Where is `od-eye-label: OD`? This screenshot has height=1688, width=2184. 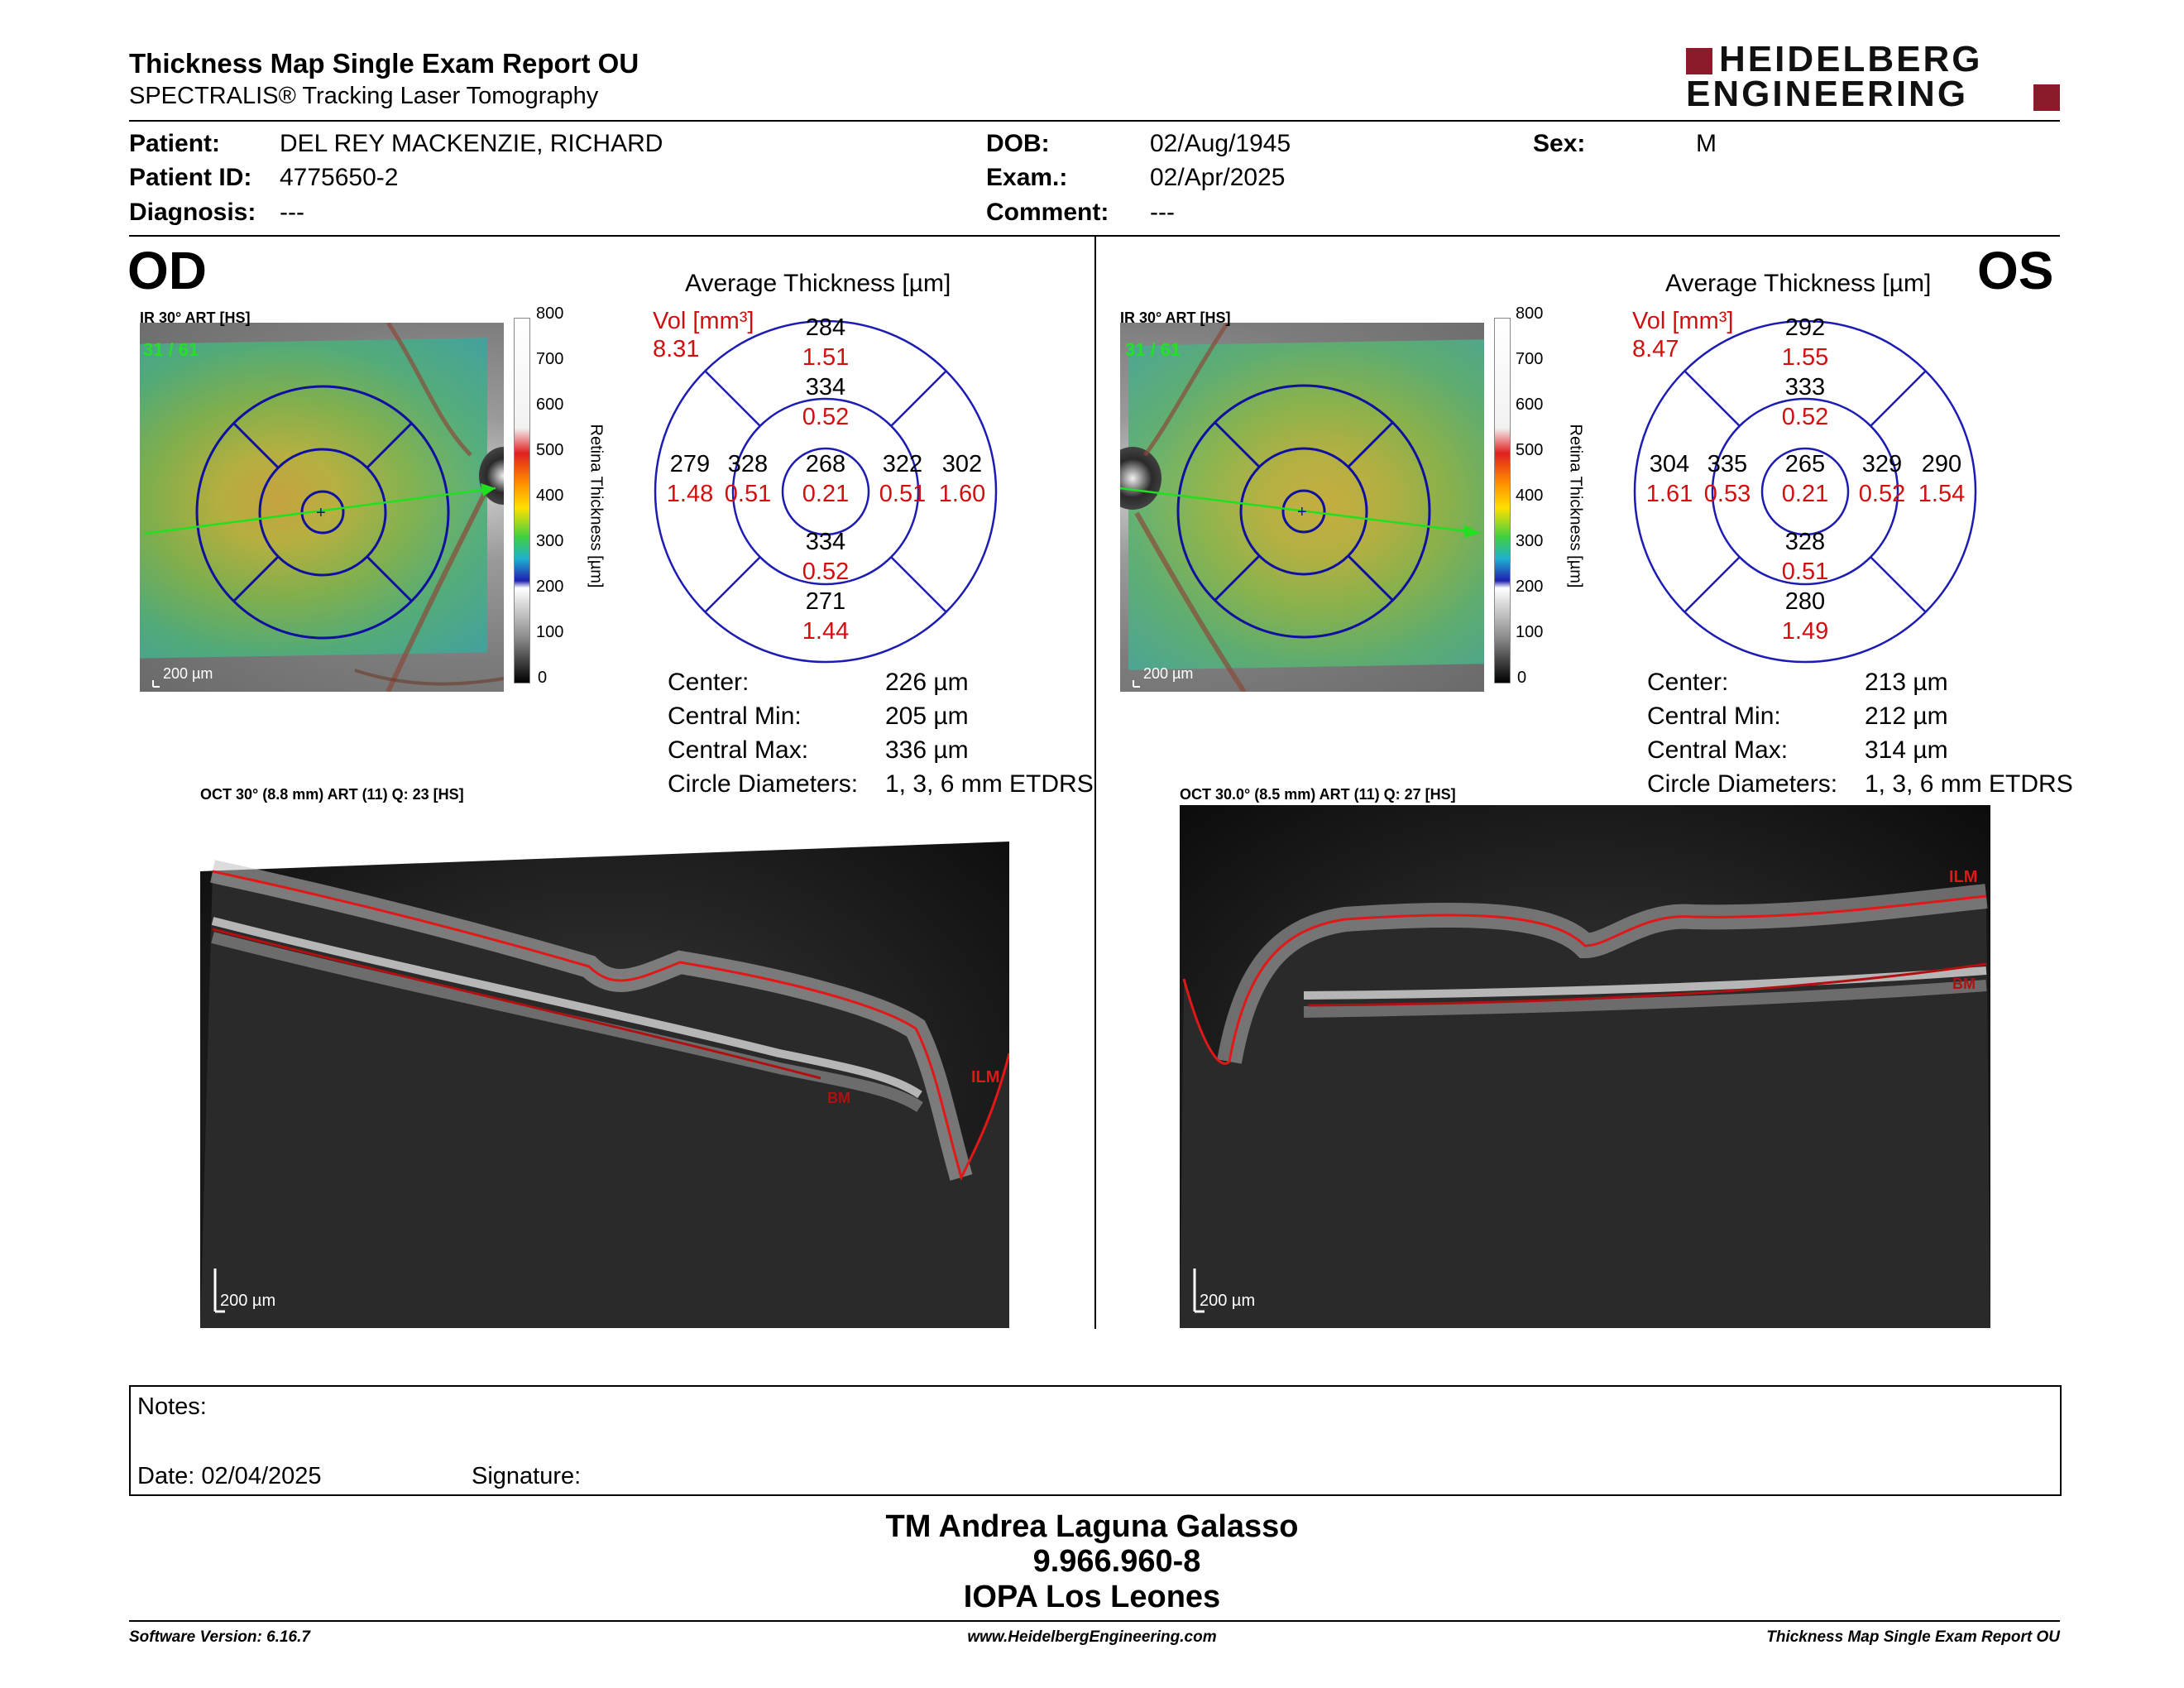
od-eye-label: OD is located at coordinates (167, 270).